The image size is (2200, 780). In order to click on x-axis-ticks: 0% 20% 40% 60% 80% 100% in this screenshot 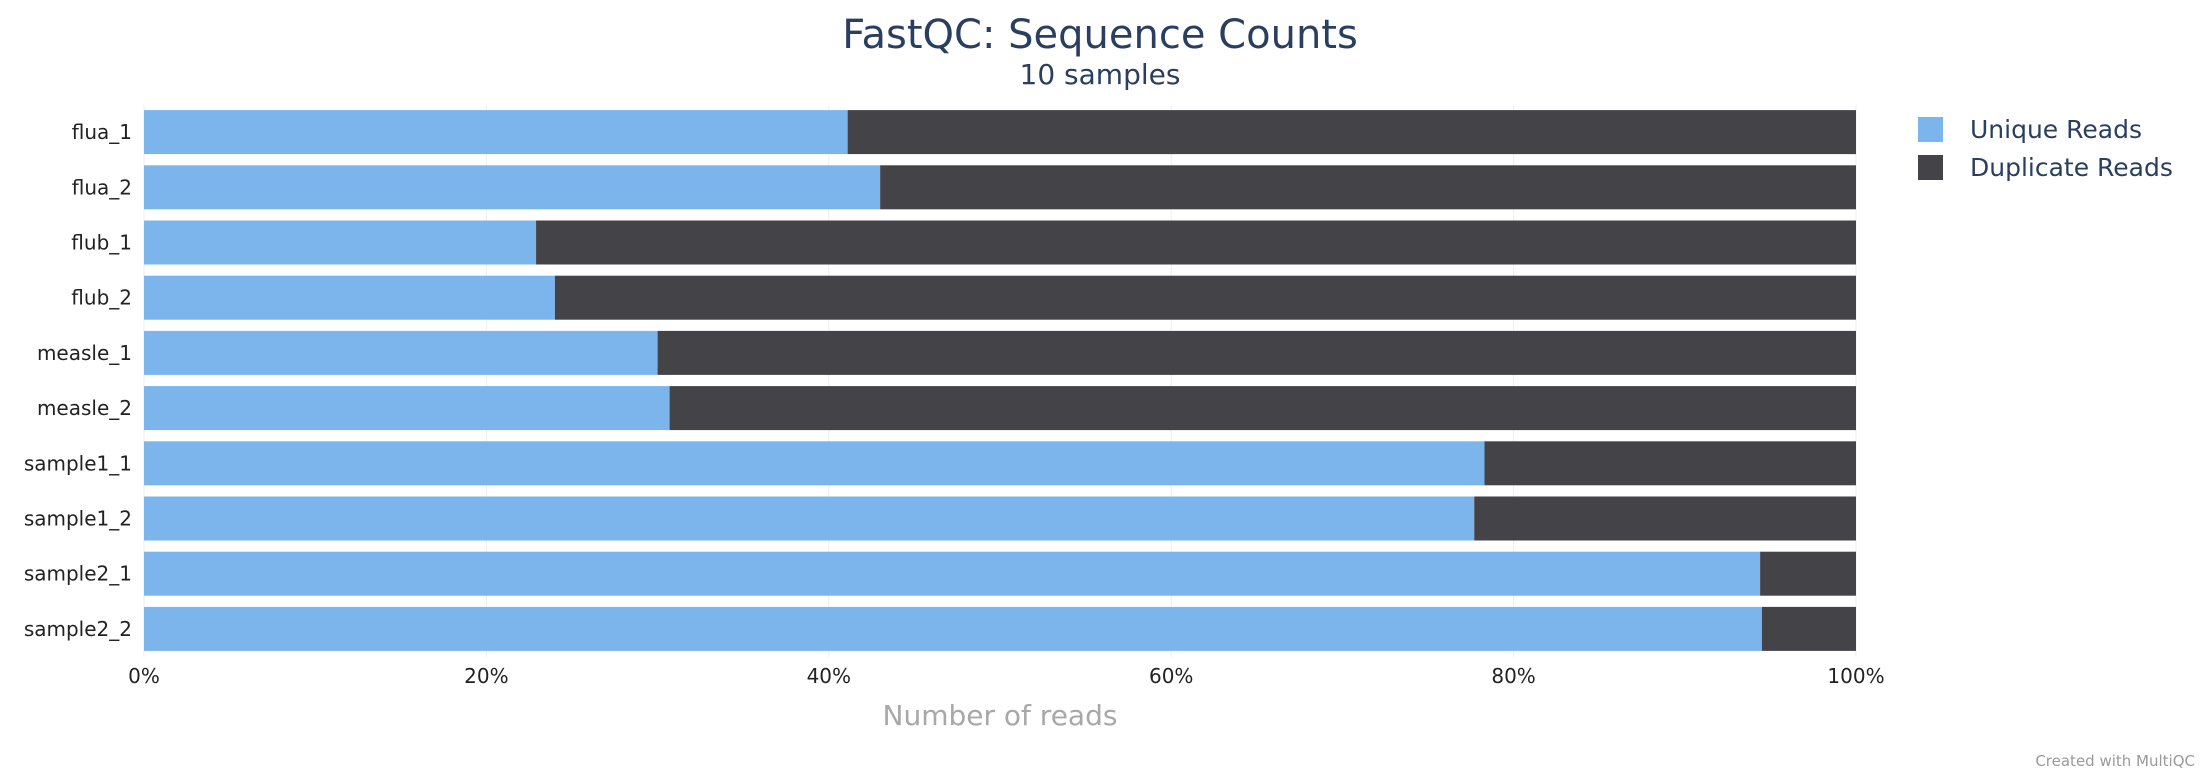, I will do `click(1006, 676)`.